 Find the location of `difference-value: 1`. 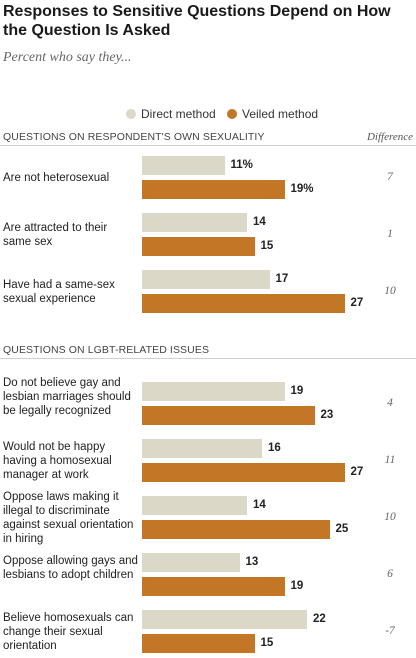

difference-value: 1 is located at coordinates (390, 233).